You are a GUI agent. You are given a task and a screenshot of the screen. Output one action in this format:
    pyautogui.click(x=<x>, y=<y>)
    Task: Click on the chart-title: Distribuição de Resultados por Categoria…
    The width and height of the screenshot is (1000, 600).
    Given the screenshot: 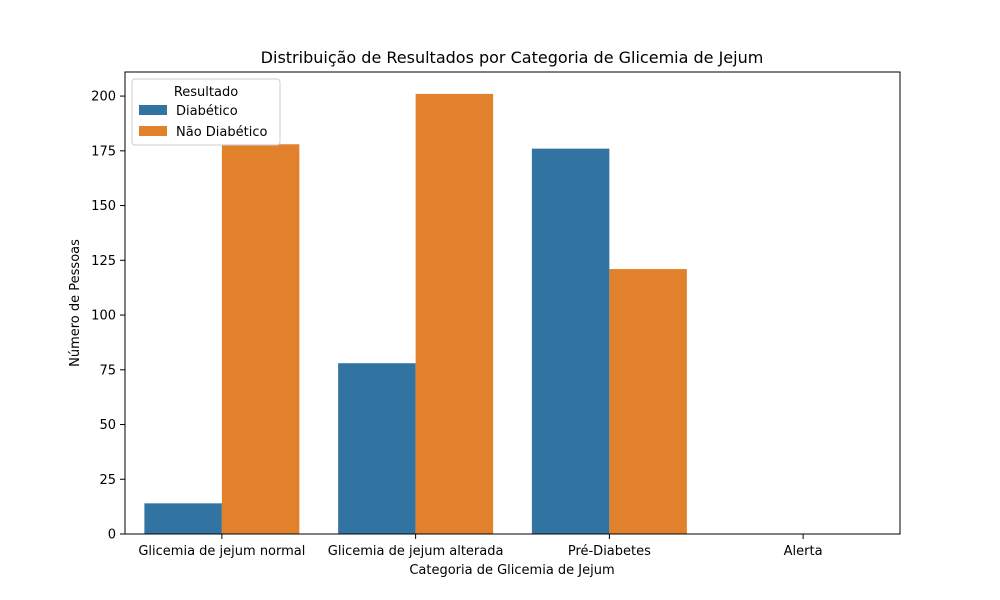 What is the action you would take?
    pyautogui.click(x=512, y=57)
    